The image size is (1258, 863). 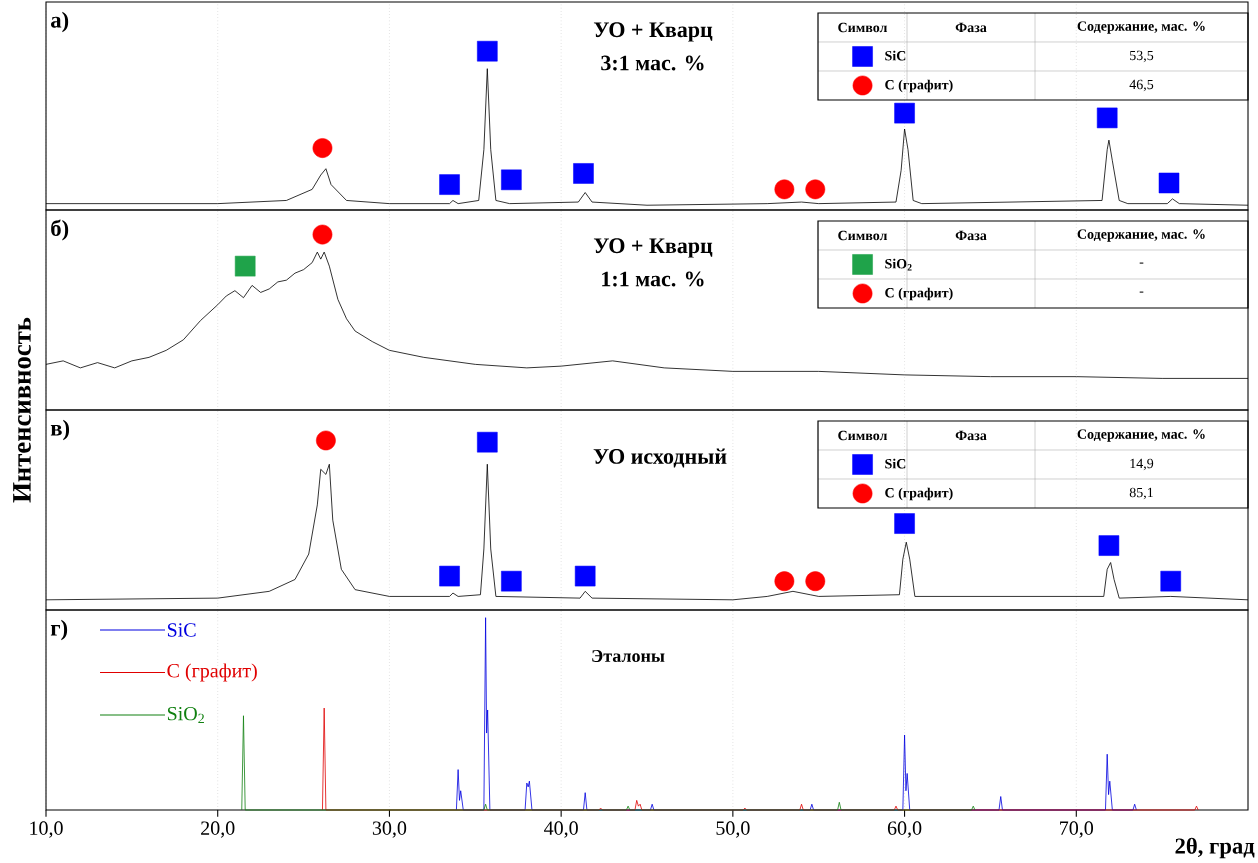 I want to click on chart-subtitle: 3:1 мас. %, so click(x=652, y=63).